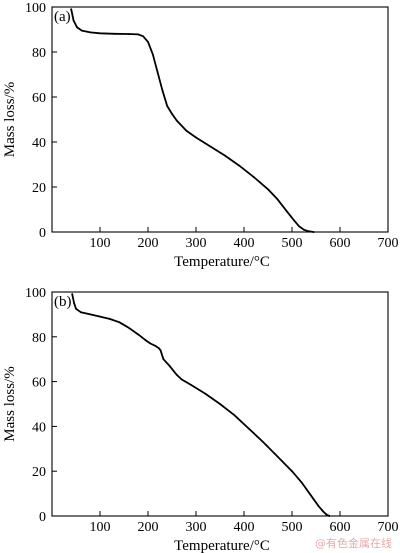  I want to click on panel-label: (a), so click(62, 17).